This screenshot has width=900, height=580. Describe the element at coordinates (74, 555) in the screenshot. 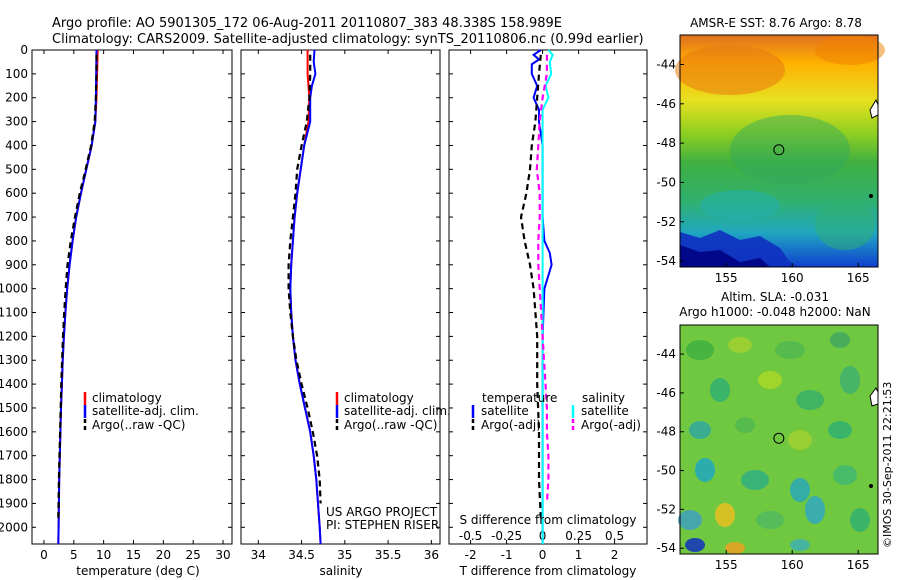

I see `x-tick-label: 5` at that location.